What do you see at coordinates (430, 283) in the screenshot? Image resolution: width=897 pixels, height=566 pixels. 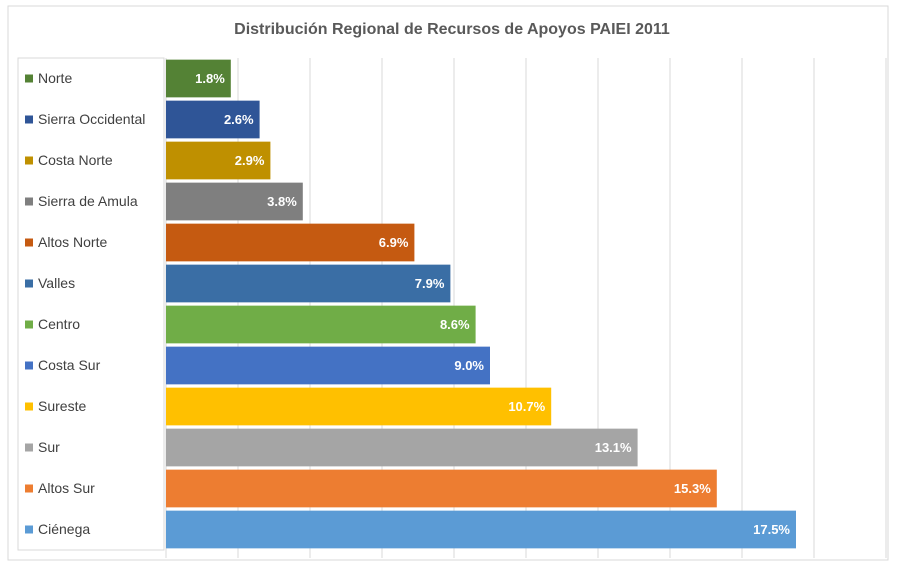 I see `value-label: 7.9%` at bounding box center [430, 283].